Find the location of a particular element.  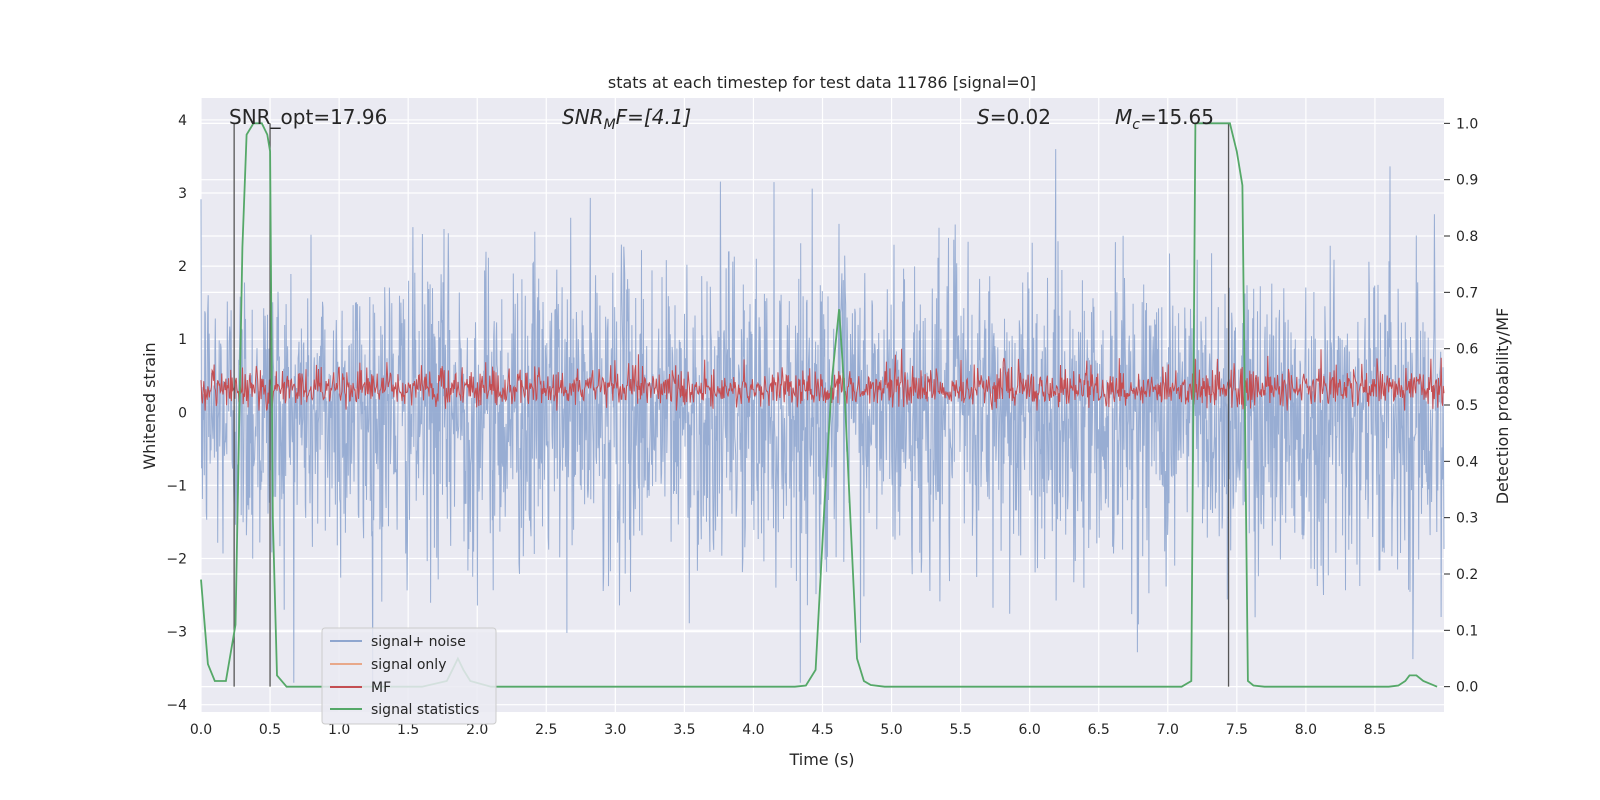

annotation-snr-opt: SNR_opt=17.96 is located at coordinates (308, 117).